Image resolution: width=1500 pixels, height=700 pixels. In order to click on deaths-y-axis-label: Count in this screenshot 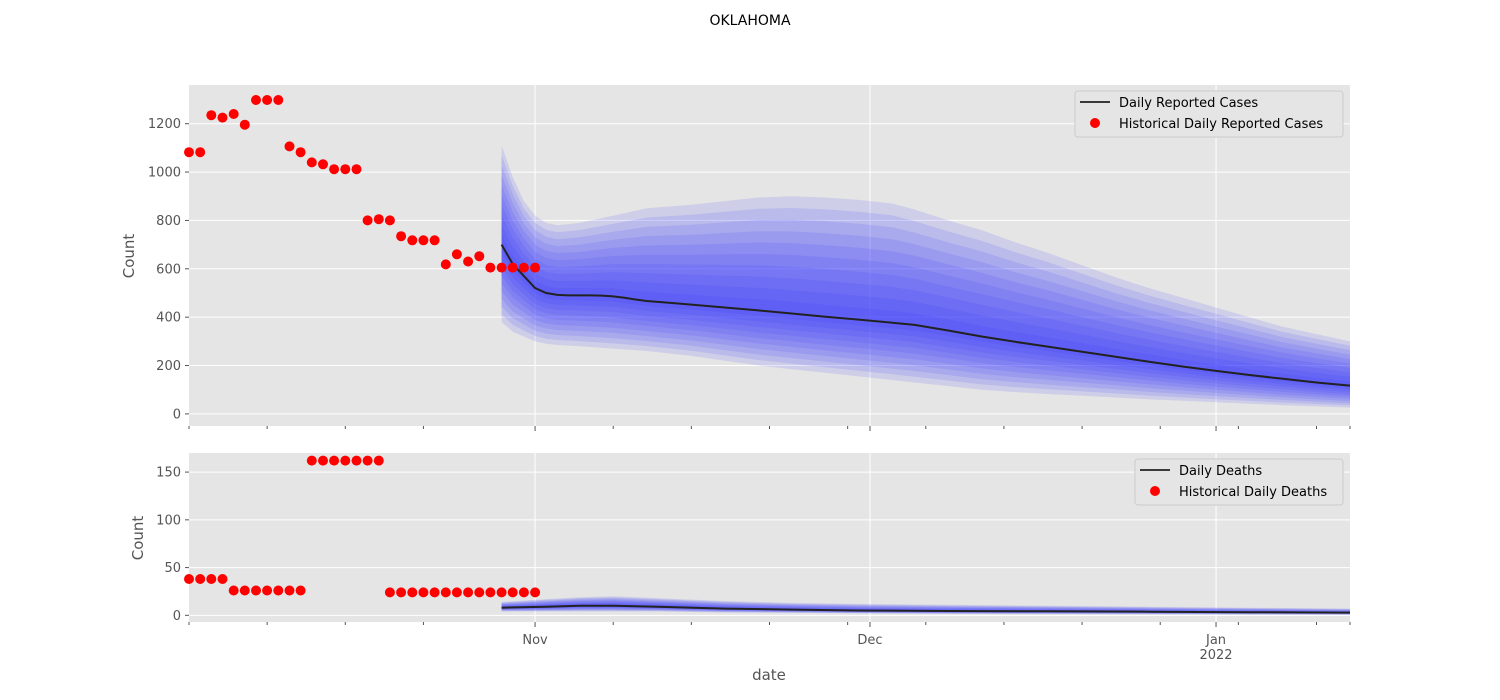, I will do `click(138, 538)`.